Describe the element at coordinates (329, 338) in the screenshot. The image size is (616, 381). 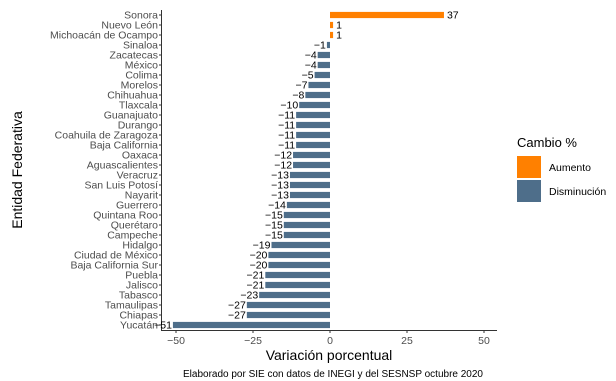
I see `x-axis: −50 −25 0 25 50` at that location.